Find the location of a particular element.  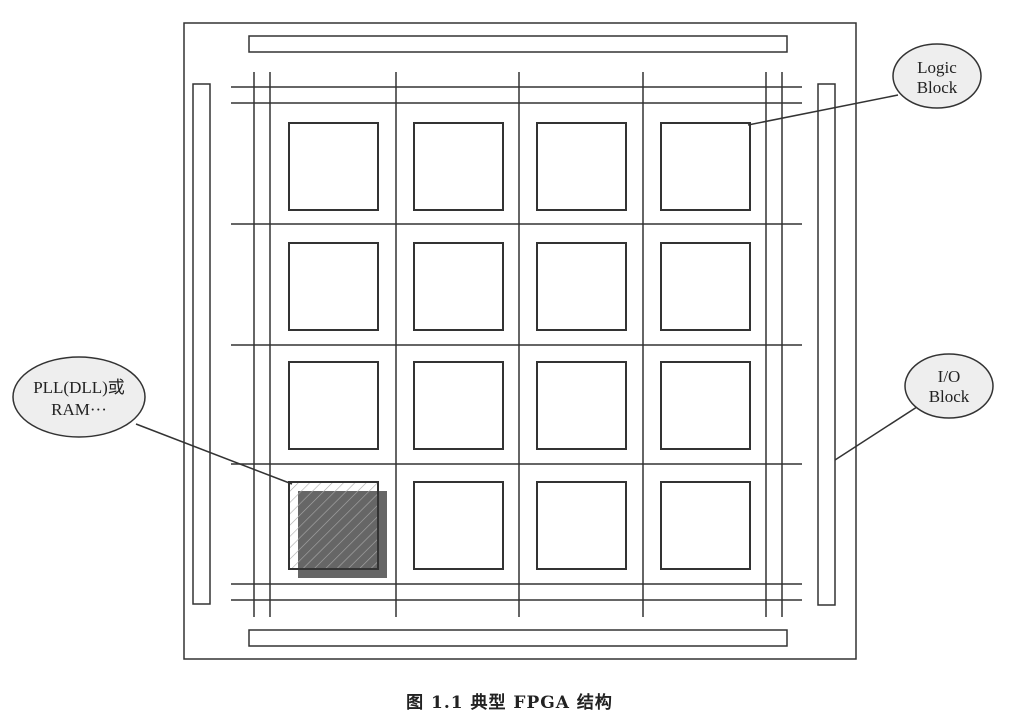

pll-label-line2: RAM··· is located at coordinates (79, 409).